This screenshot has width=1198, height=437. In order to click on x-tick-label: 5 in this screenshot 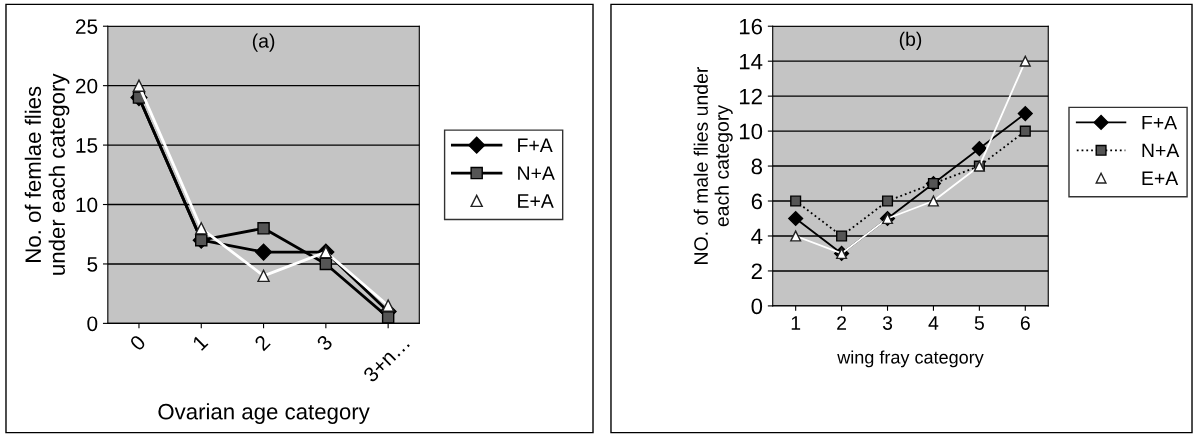, I will do `click(979, 323)`.